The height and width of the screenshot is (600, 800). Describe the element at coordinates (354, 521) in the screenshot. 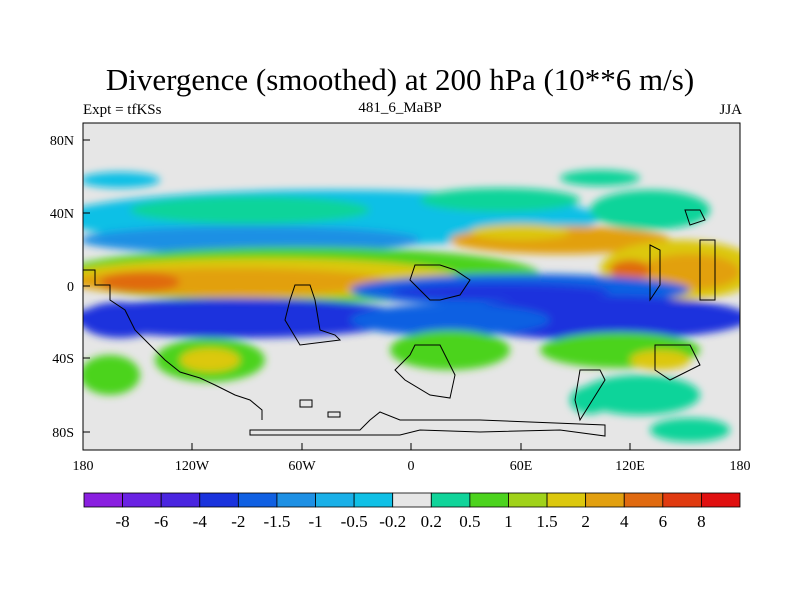

I see `colorbar-label: -0.5` at that location.